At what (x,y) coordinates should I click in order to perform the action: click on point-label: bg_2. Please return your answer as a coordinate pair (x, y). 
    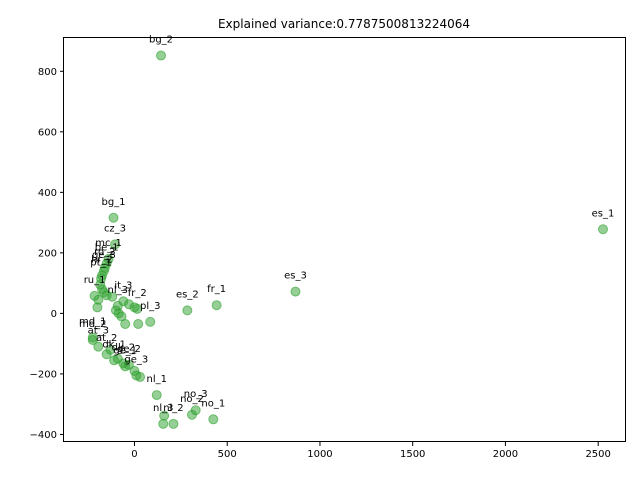
    Looking at the image, I should click on (161, 40).